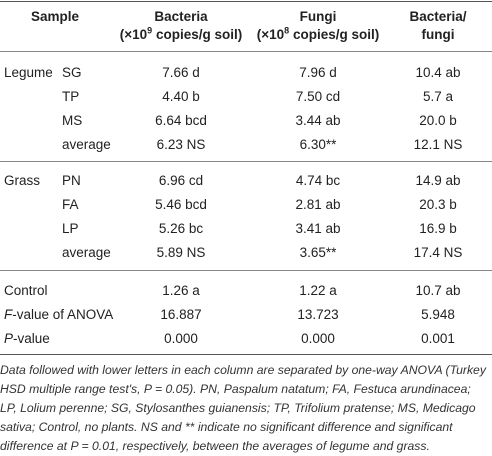 This screenshot has width=492, height=456. Describe the element at coordinates (318, 72) in the screenshot. I see `cell-fungi: 7.96 d` at that location.